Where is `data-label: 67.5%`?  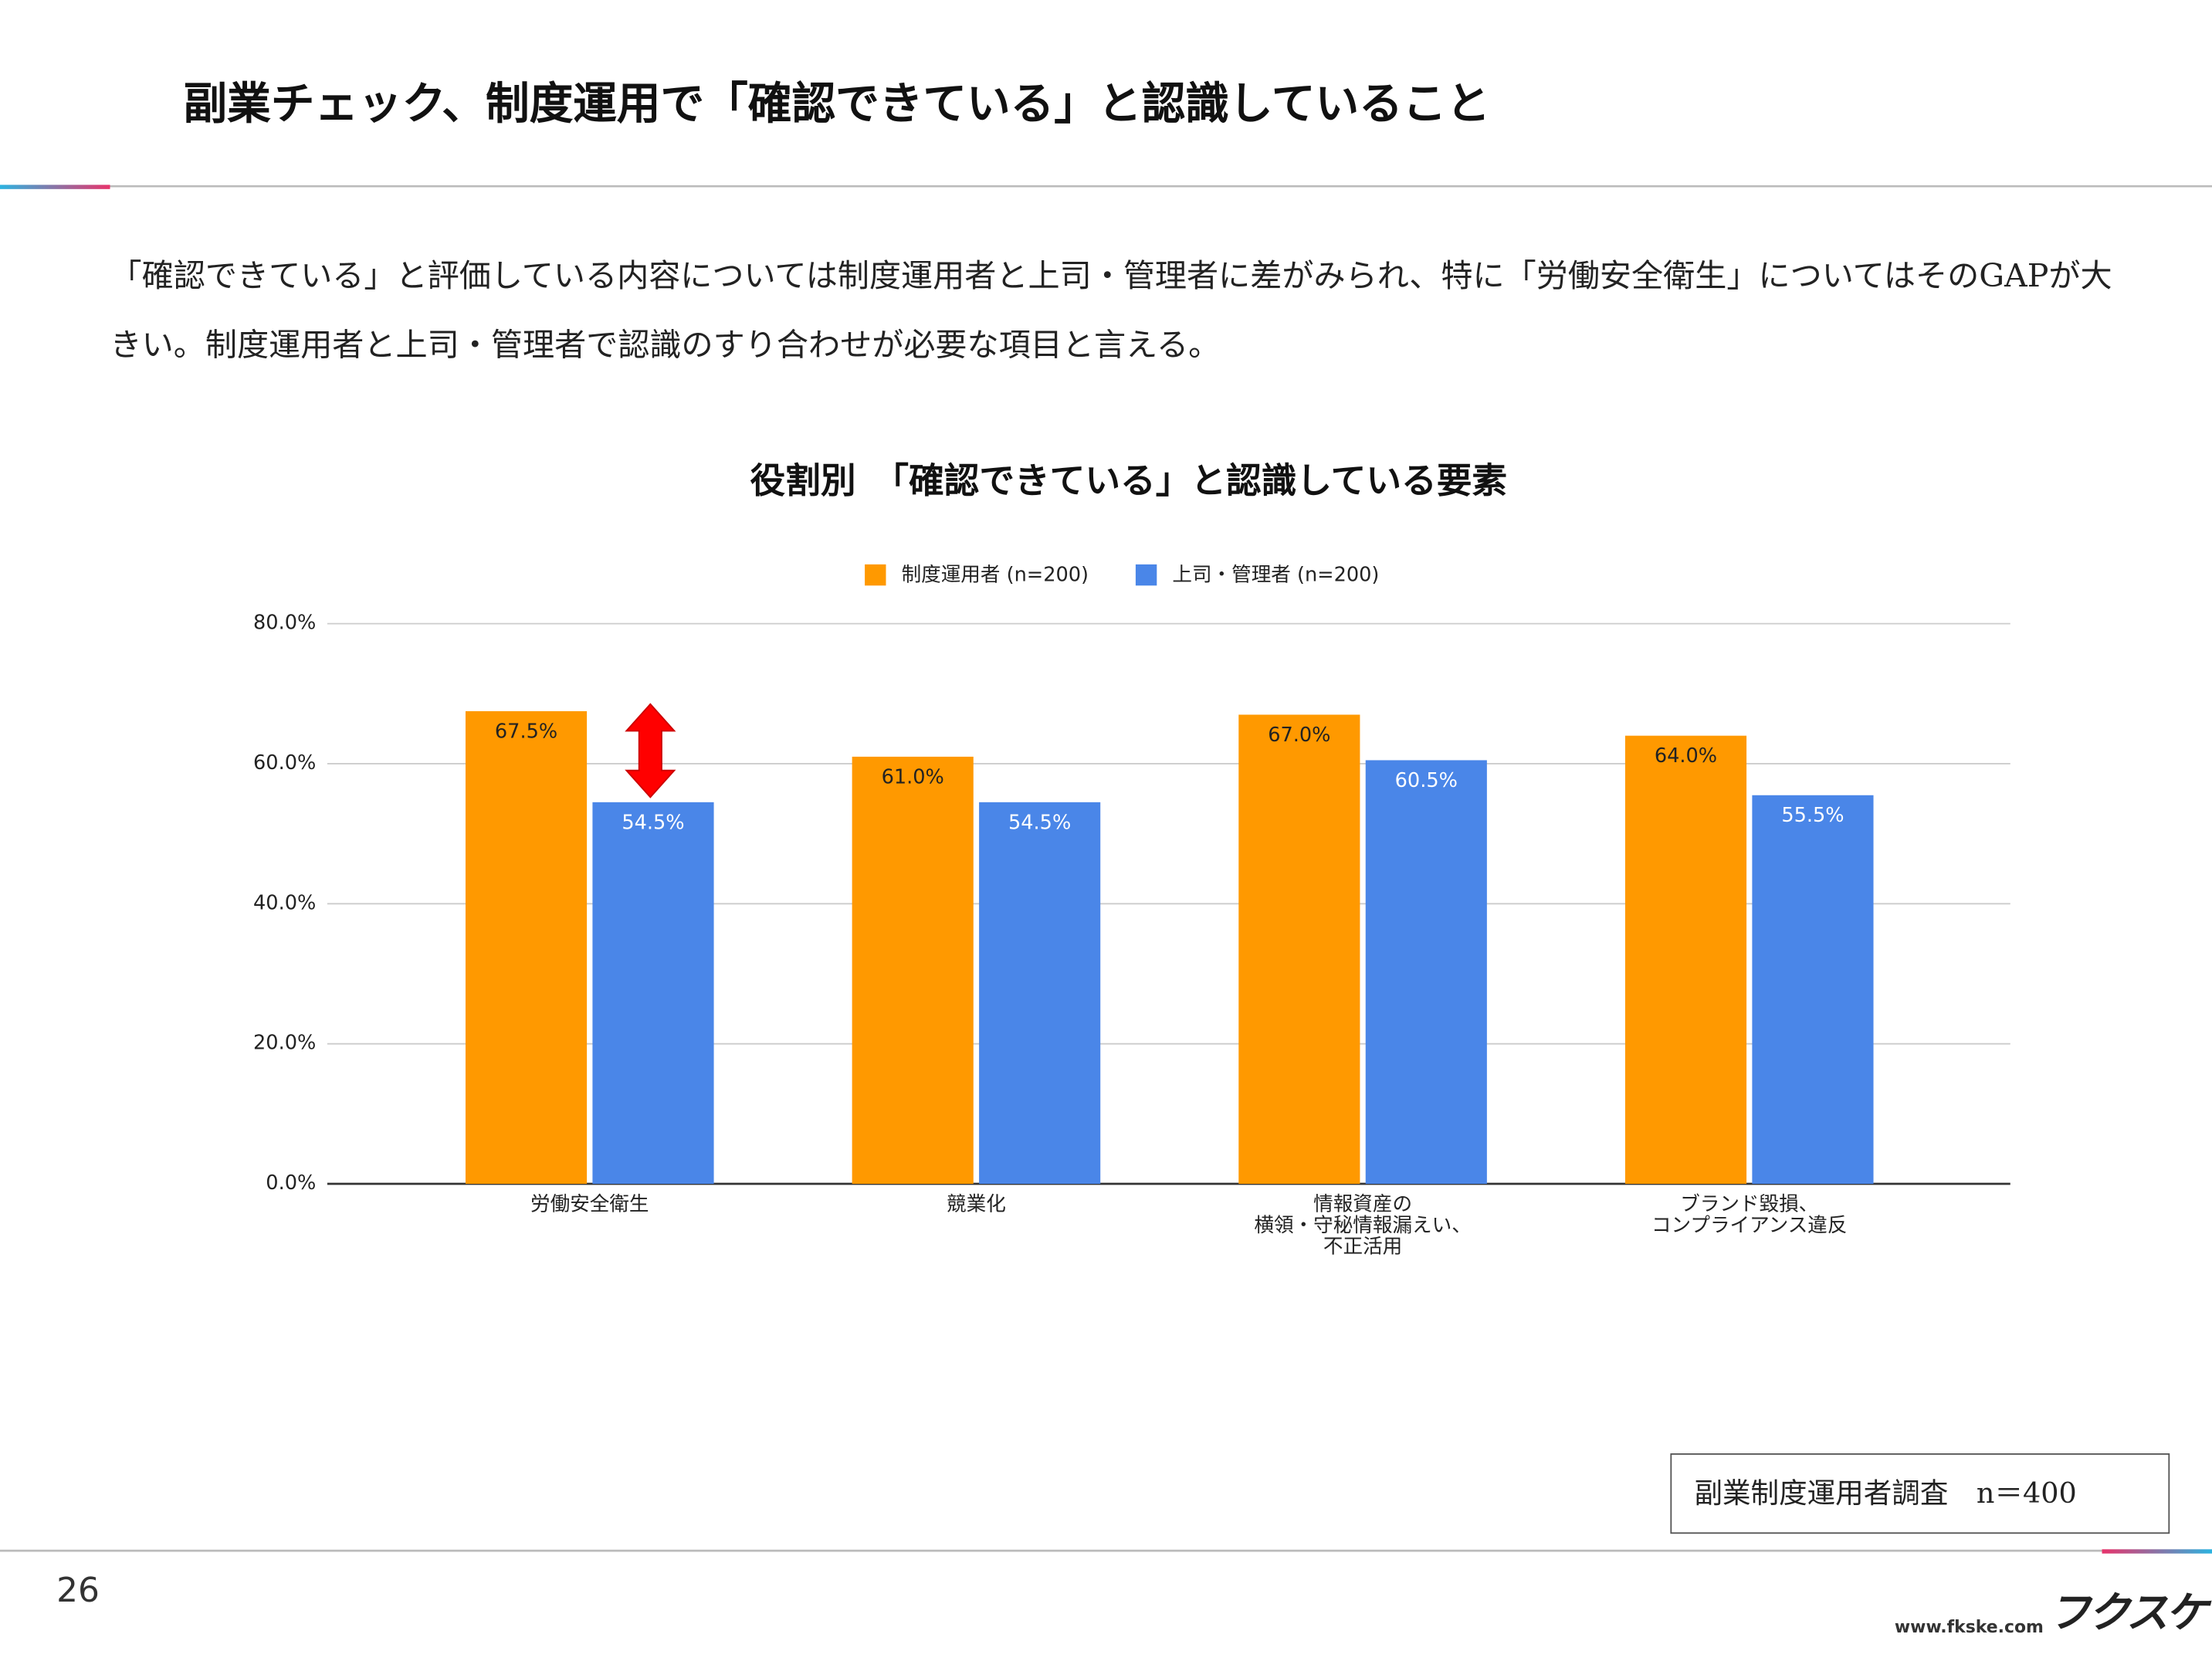
data-label: 67.5% is located at coordinates (526, 731).